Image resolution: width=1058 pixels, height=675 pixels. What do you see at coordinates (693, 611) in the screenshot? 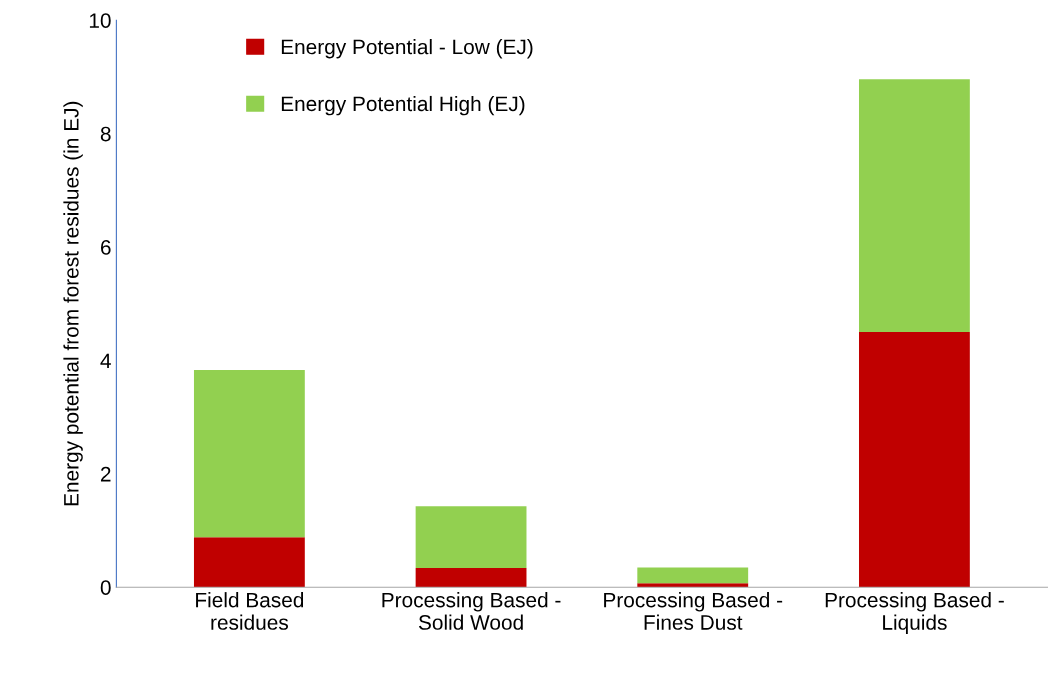
I see `x-tick-label: Processing Based - Fines Dust` at bounding box center [693, 611].